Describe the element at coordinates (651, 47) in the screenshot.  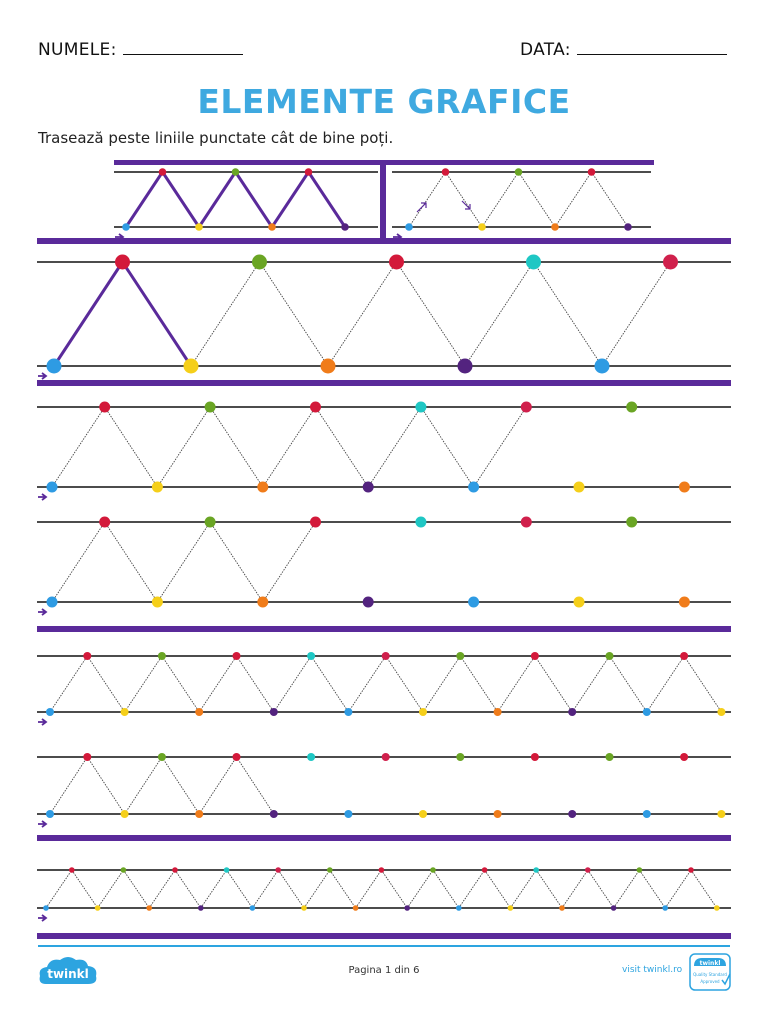
I see `date-blank-line` at that location.